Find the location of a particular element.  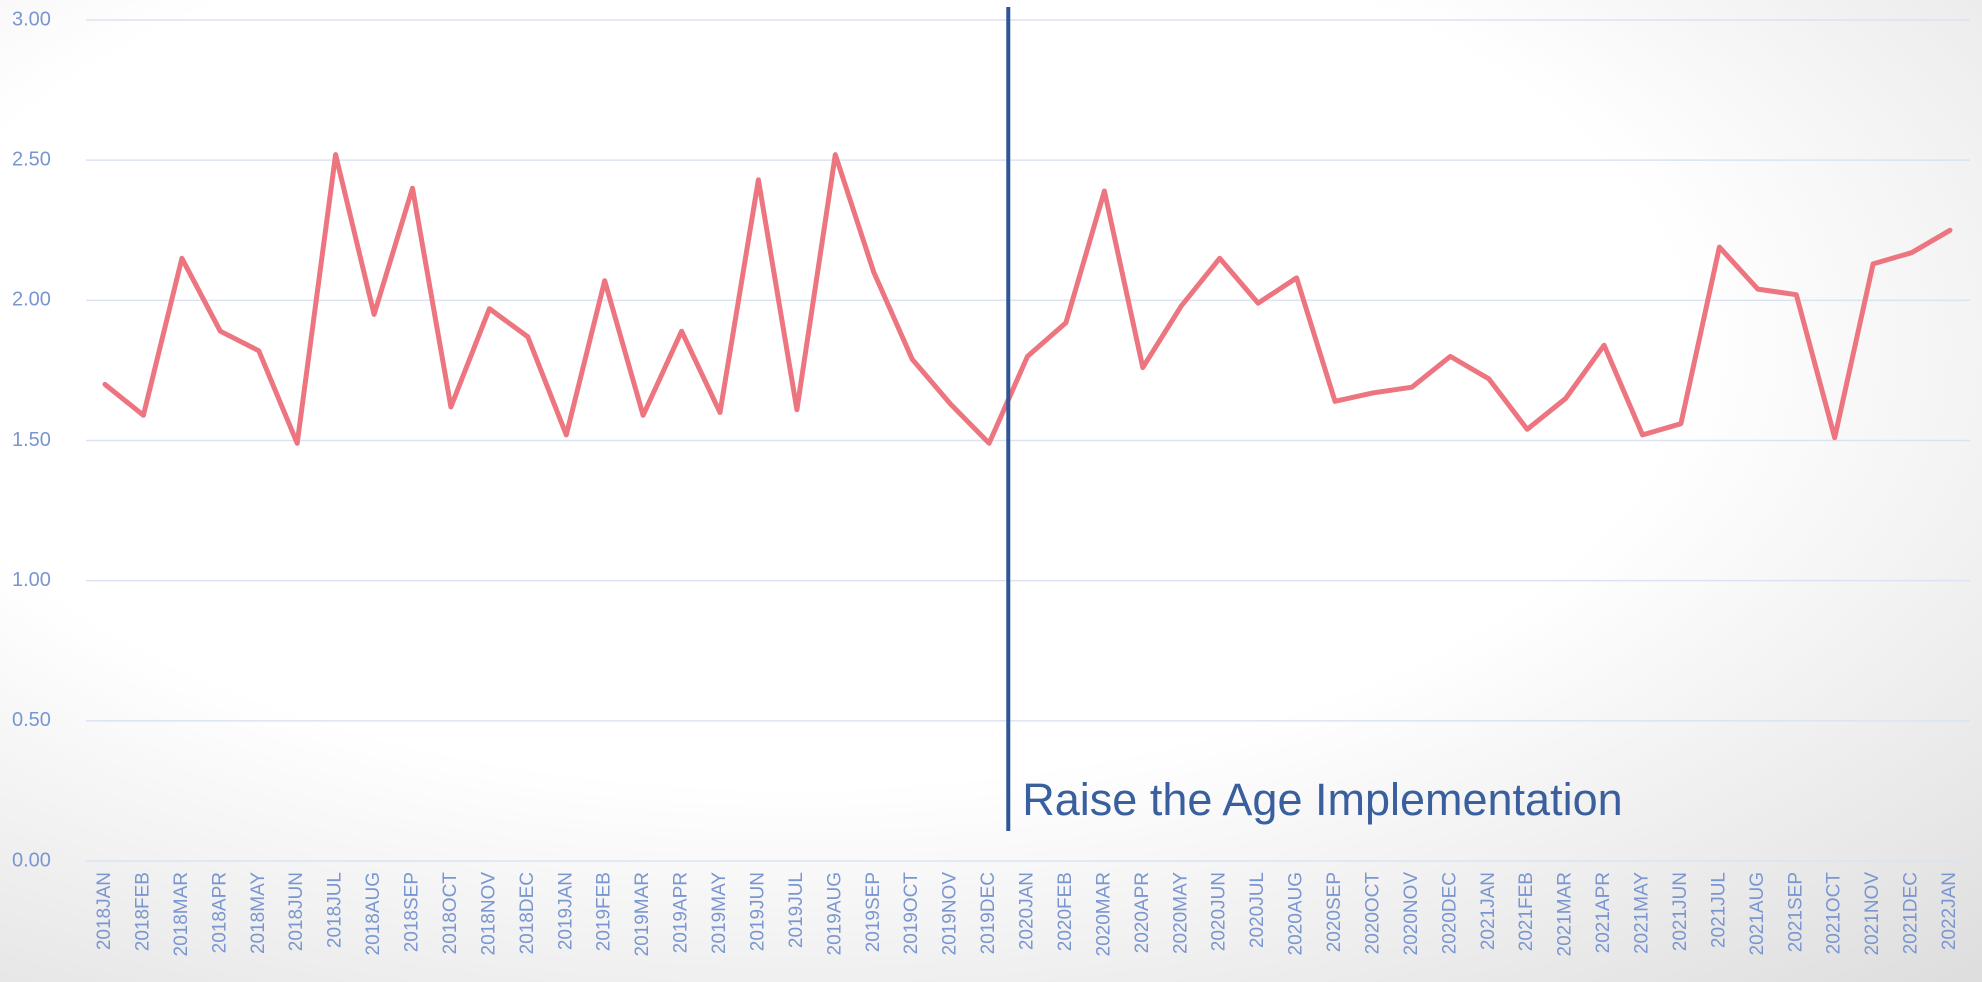

x-tick-label: 2021MAY is located at coordinates (1642, 913).